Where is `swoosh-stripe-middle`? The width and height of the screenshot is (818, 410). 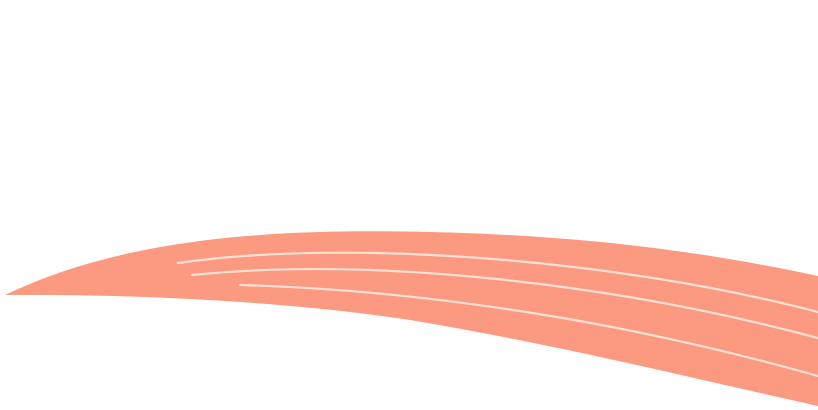
swoosh-stripe-middle is located at coordinates (504, 304).